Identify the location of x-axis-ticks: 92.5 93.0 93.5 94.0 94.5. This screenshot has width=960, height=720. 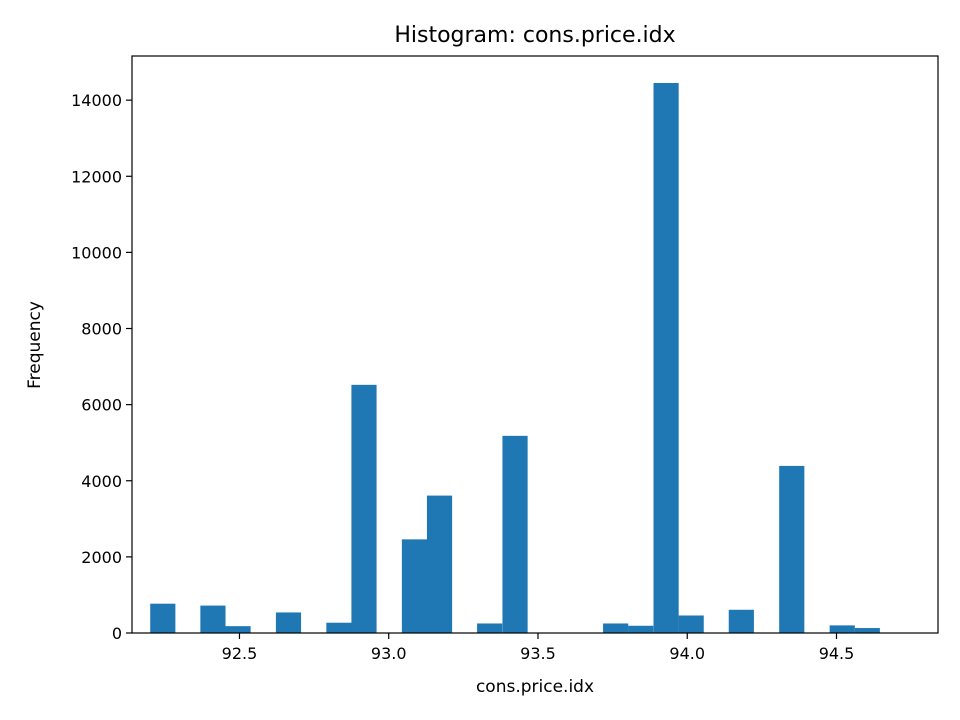
(538, 648).